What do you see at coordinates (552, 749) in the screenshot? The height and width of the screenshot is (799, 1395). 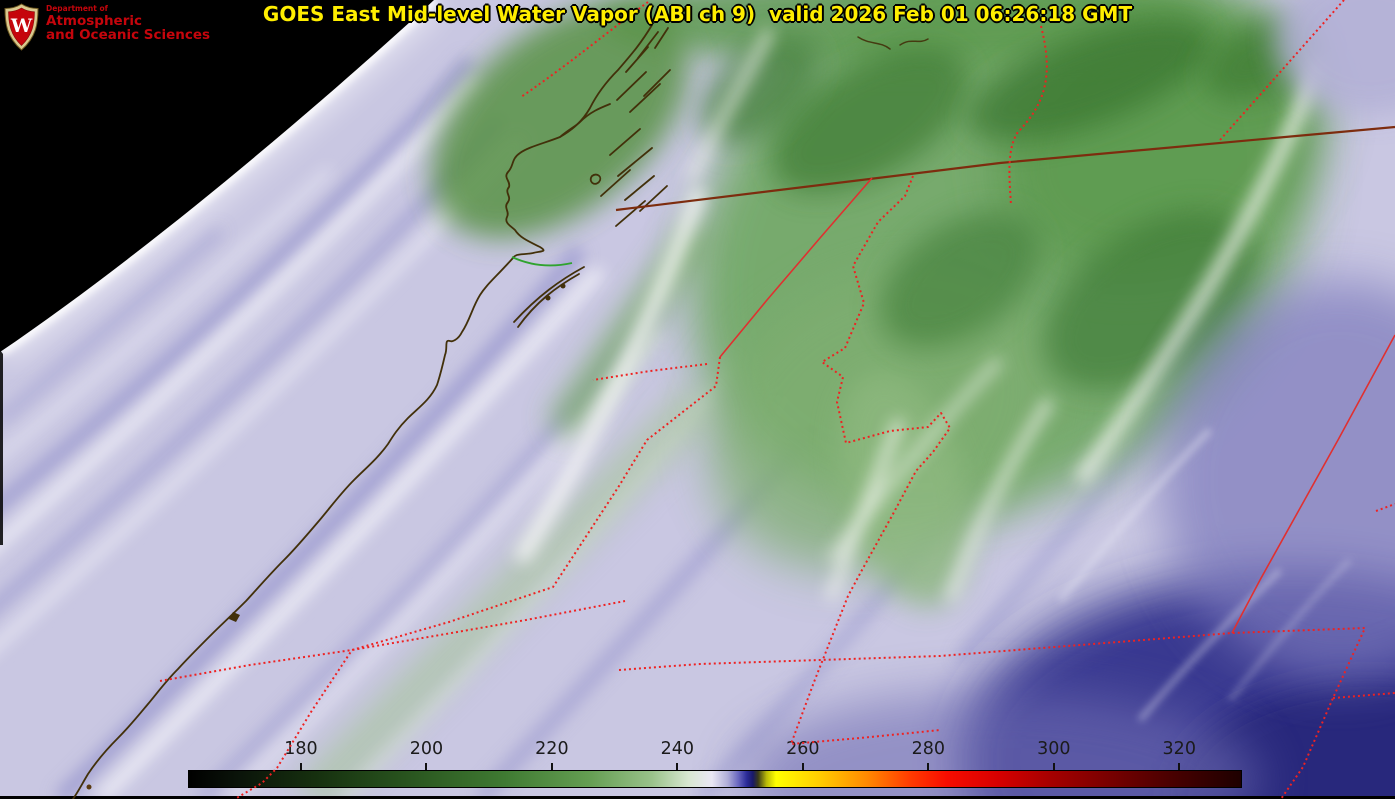 I see `colorbar-tick-label: 220` at bounding box center [552, 749].